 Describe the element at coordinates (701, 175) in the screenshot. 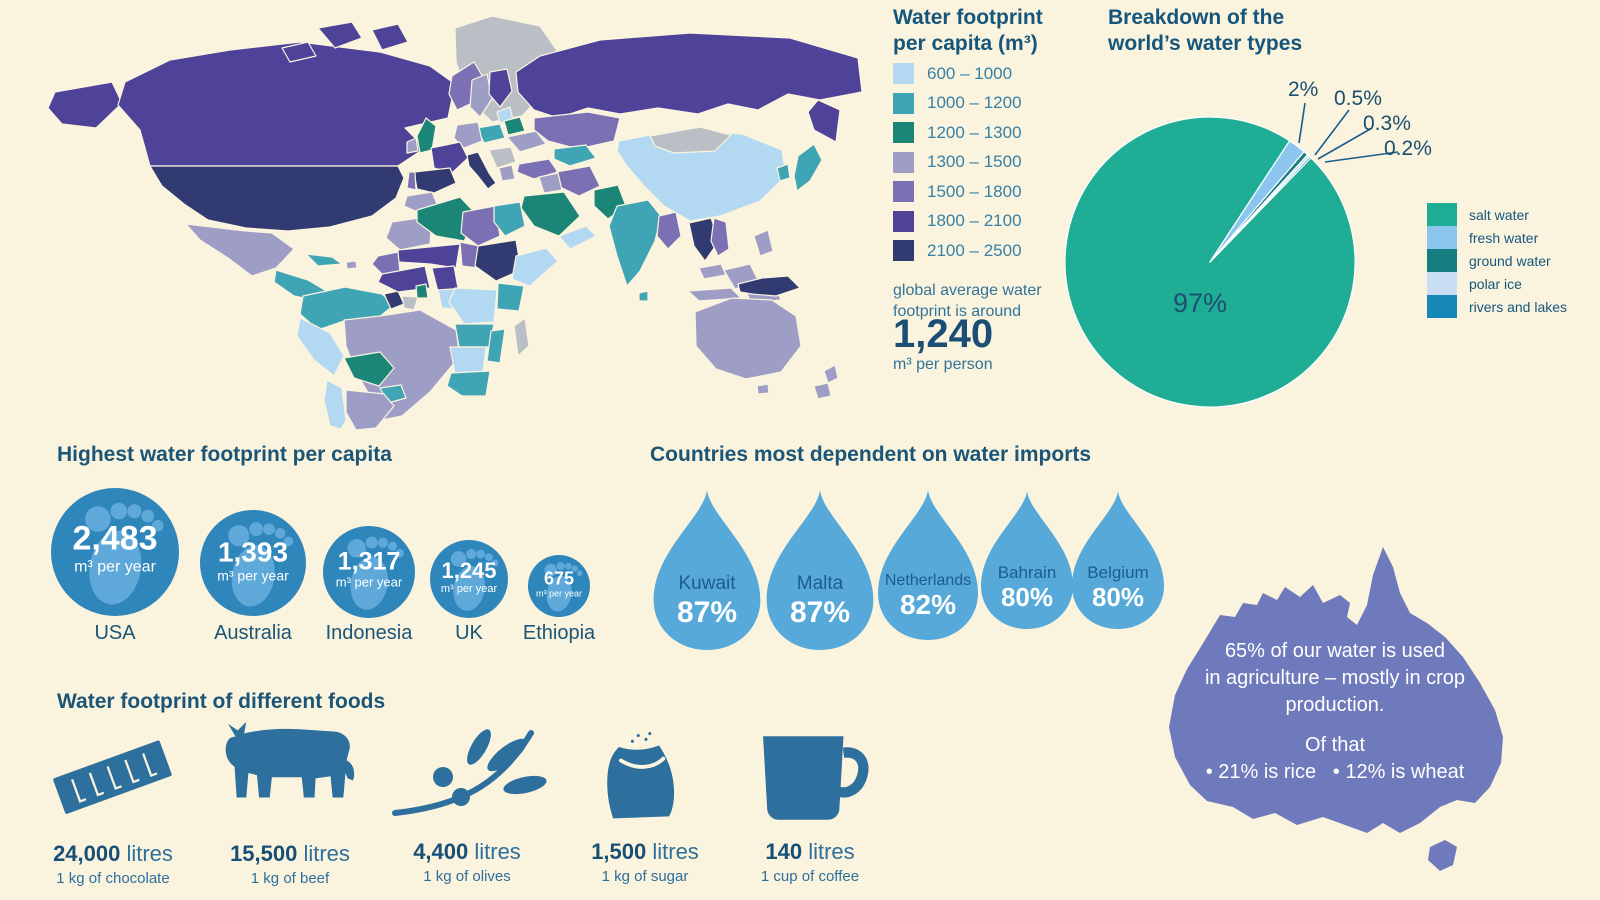

I see `map-region-china` at that location.